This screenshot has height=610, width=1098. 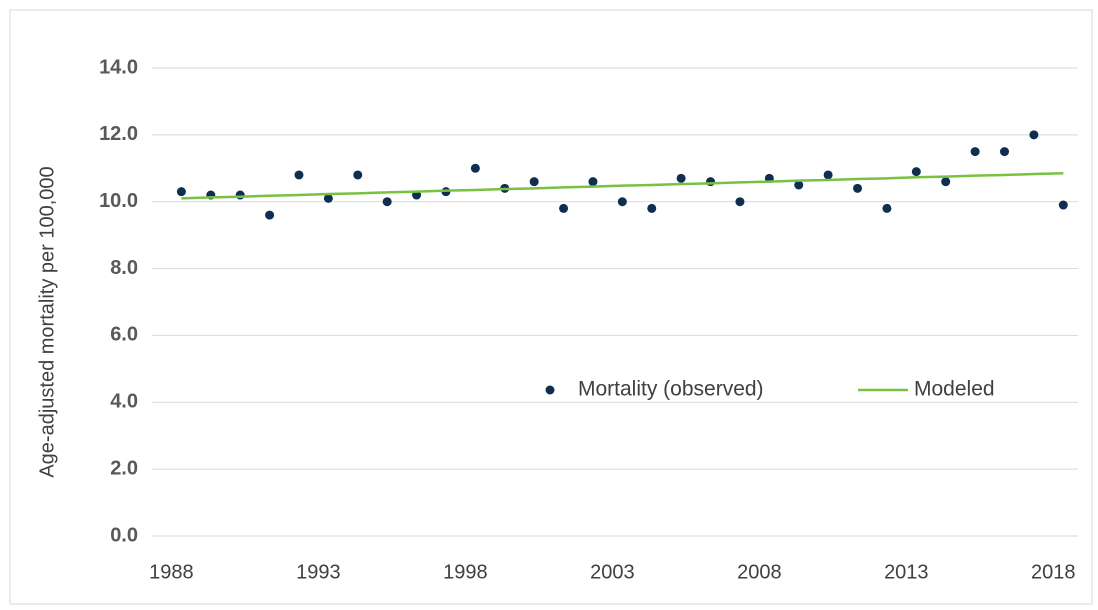 What do you see at coordinates (124, 535) in the screenshot?
I see `y-tick-label: 0.0` at bounding box center [124, 535].